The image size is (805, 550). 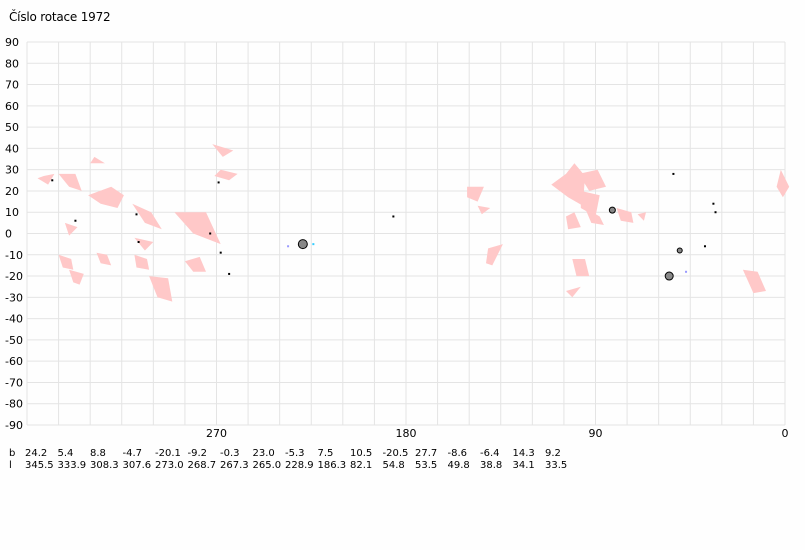 I want to click on y-tick-label: -80, so click(x=14, y=404).